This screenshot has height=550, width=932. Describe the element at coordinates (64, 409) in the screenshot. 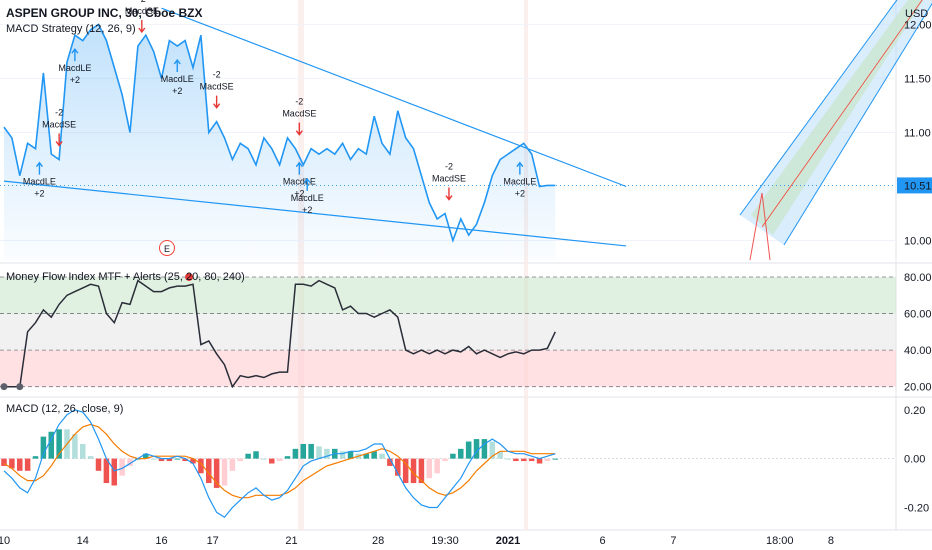

I see `macd-title: MACD (12, 26, close, 9)` at that location.